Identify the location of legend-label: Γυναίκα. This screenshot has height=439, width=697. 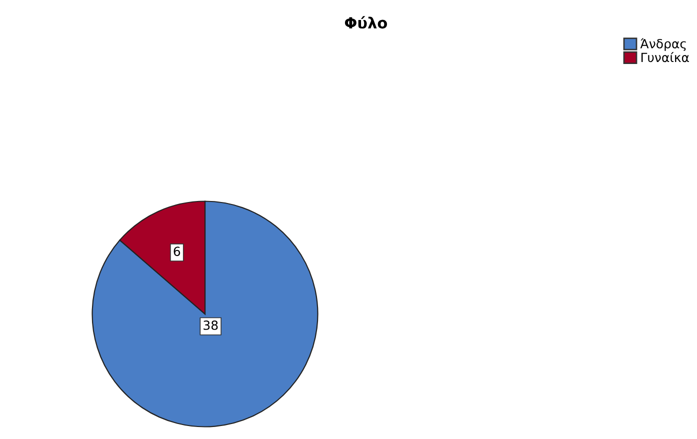
(665, 57).